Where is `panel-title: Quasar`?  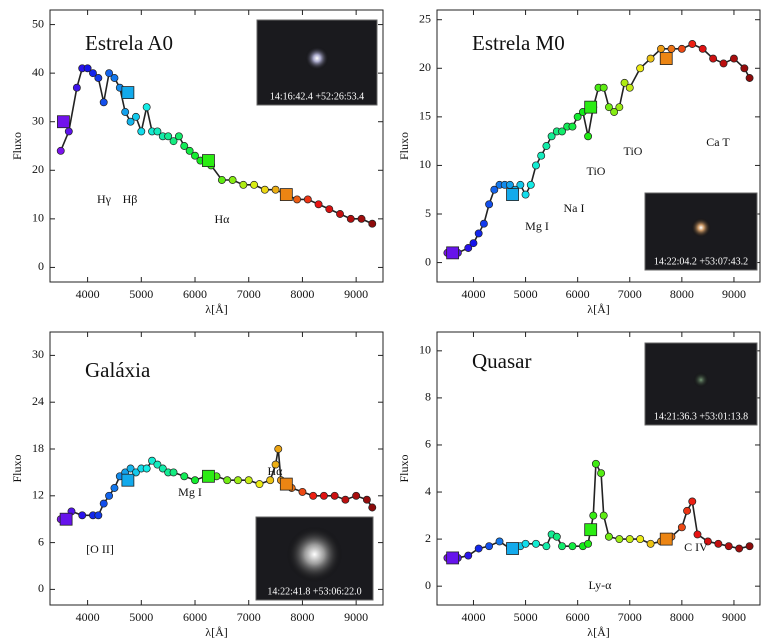
panel-title: Quasar is located at coordinates (501, 361).